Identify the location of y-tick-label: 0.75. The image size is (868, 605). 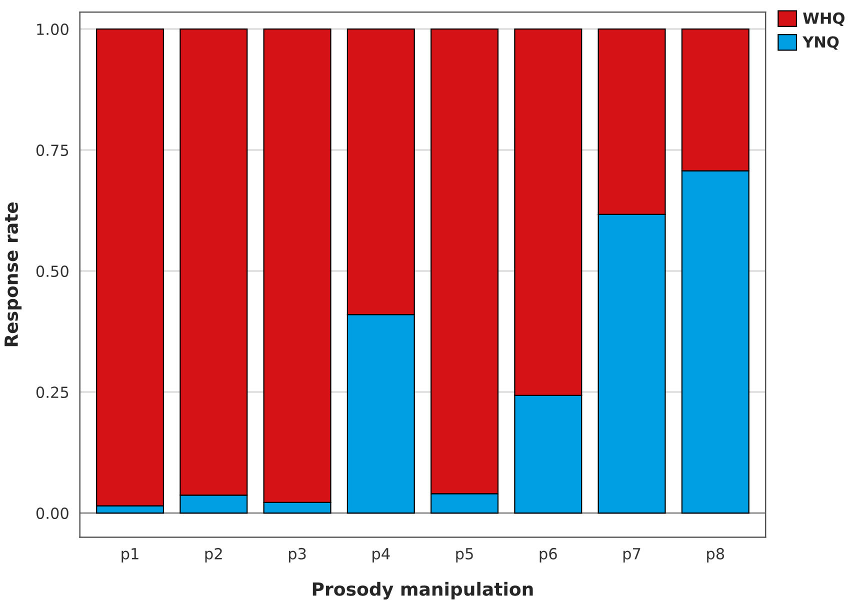
(52, 150).